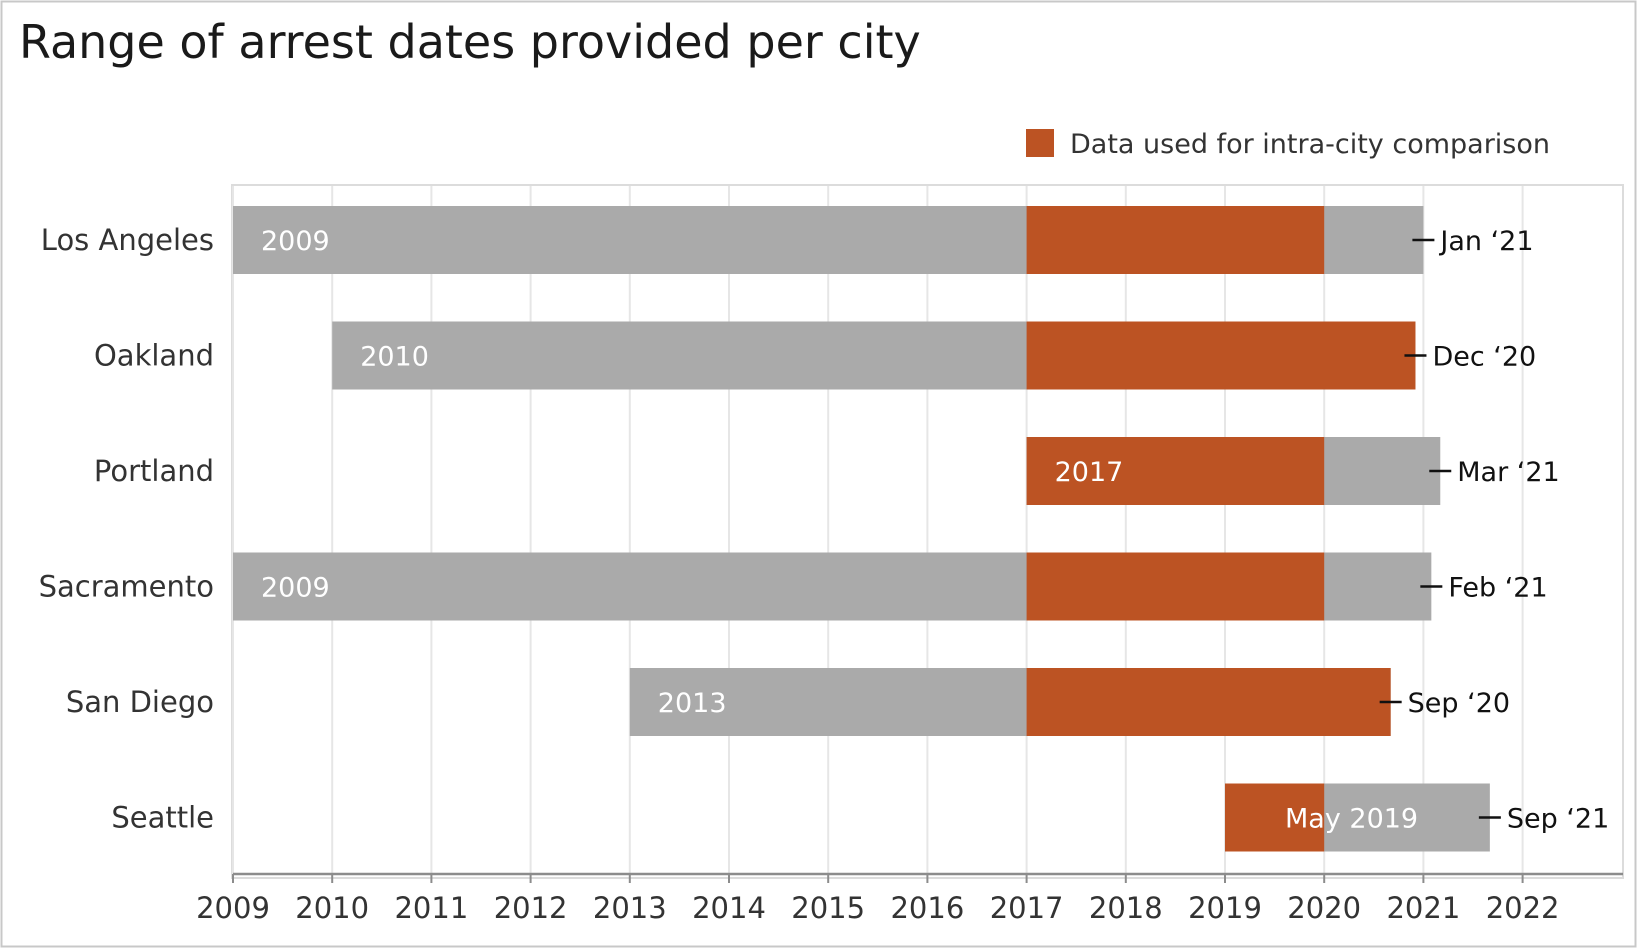  I want to click on end-label-seattle: Sep ‘21, so click(1558, 819).